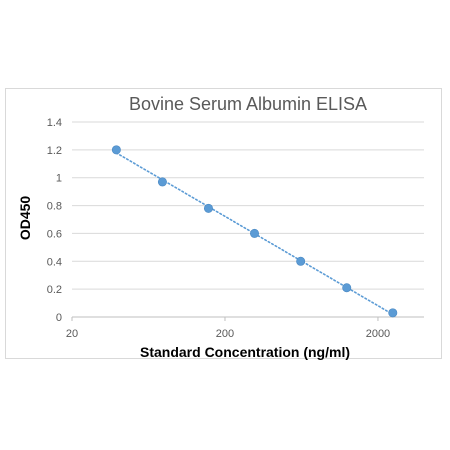 Image resolution: width=450 pixels, height=450 pixels. Describe the element at coordinates (54, 262) in the screenshot. I see `y-tick-label: 0.4` at that location.